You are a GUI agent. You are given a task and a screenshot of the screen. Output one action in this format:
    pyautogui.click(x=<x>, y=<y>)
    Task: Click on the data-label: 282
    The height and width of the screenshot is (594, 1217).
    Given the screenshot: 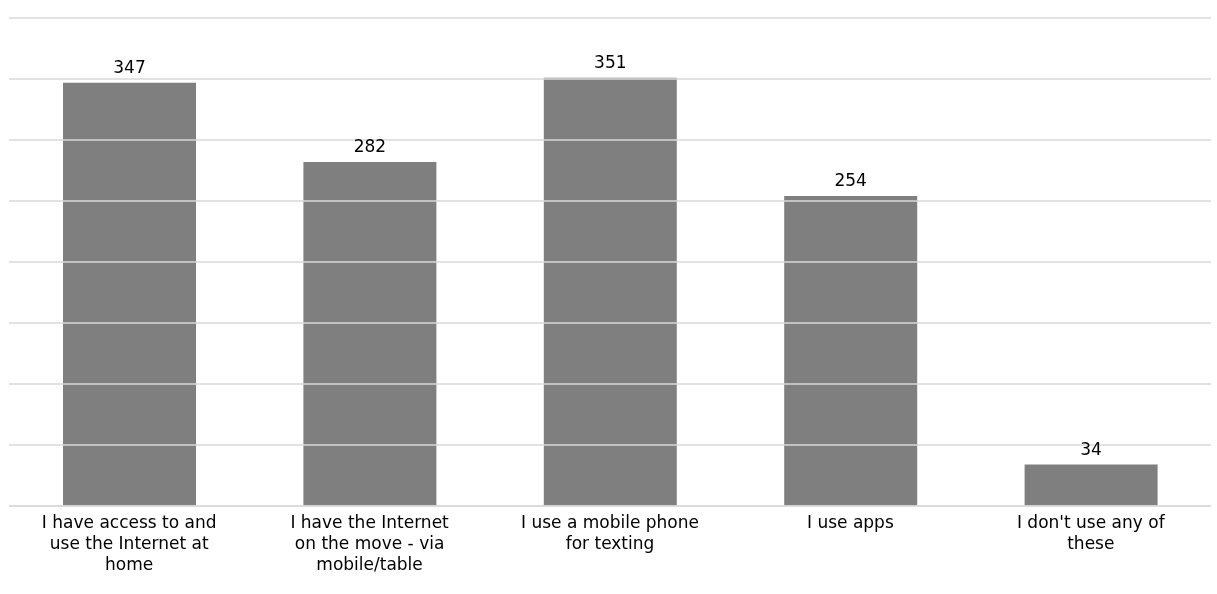 What is the action you would take?
    pyautogui.click(x=370, y=145)
    